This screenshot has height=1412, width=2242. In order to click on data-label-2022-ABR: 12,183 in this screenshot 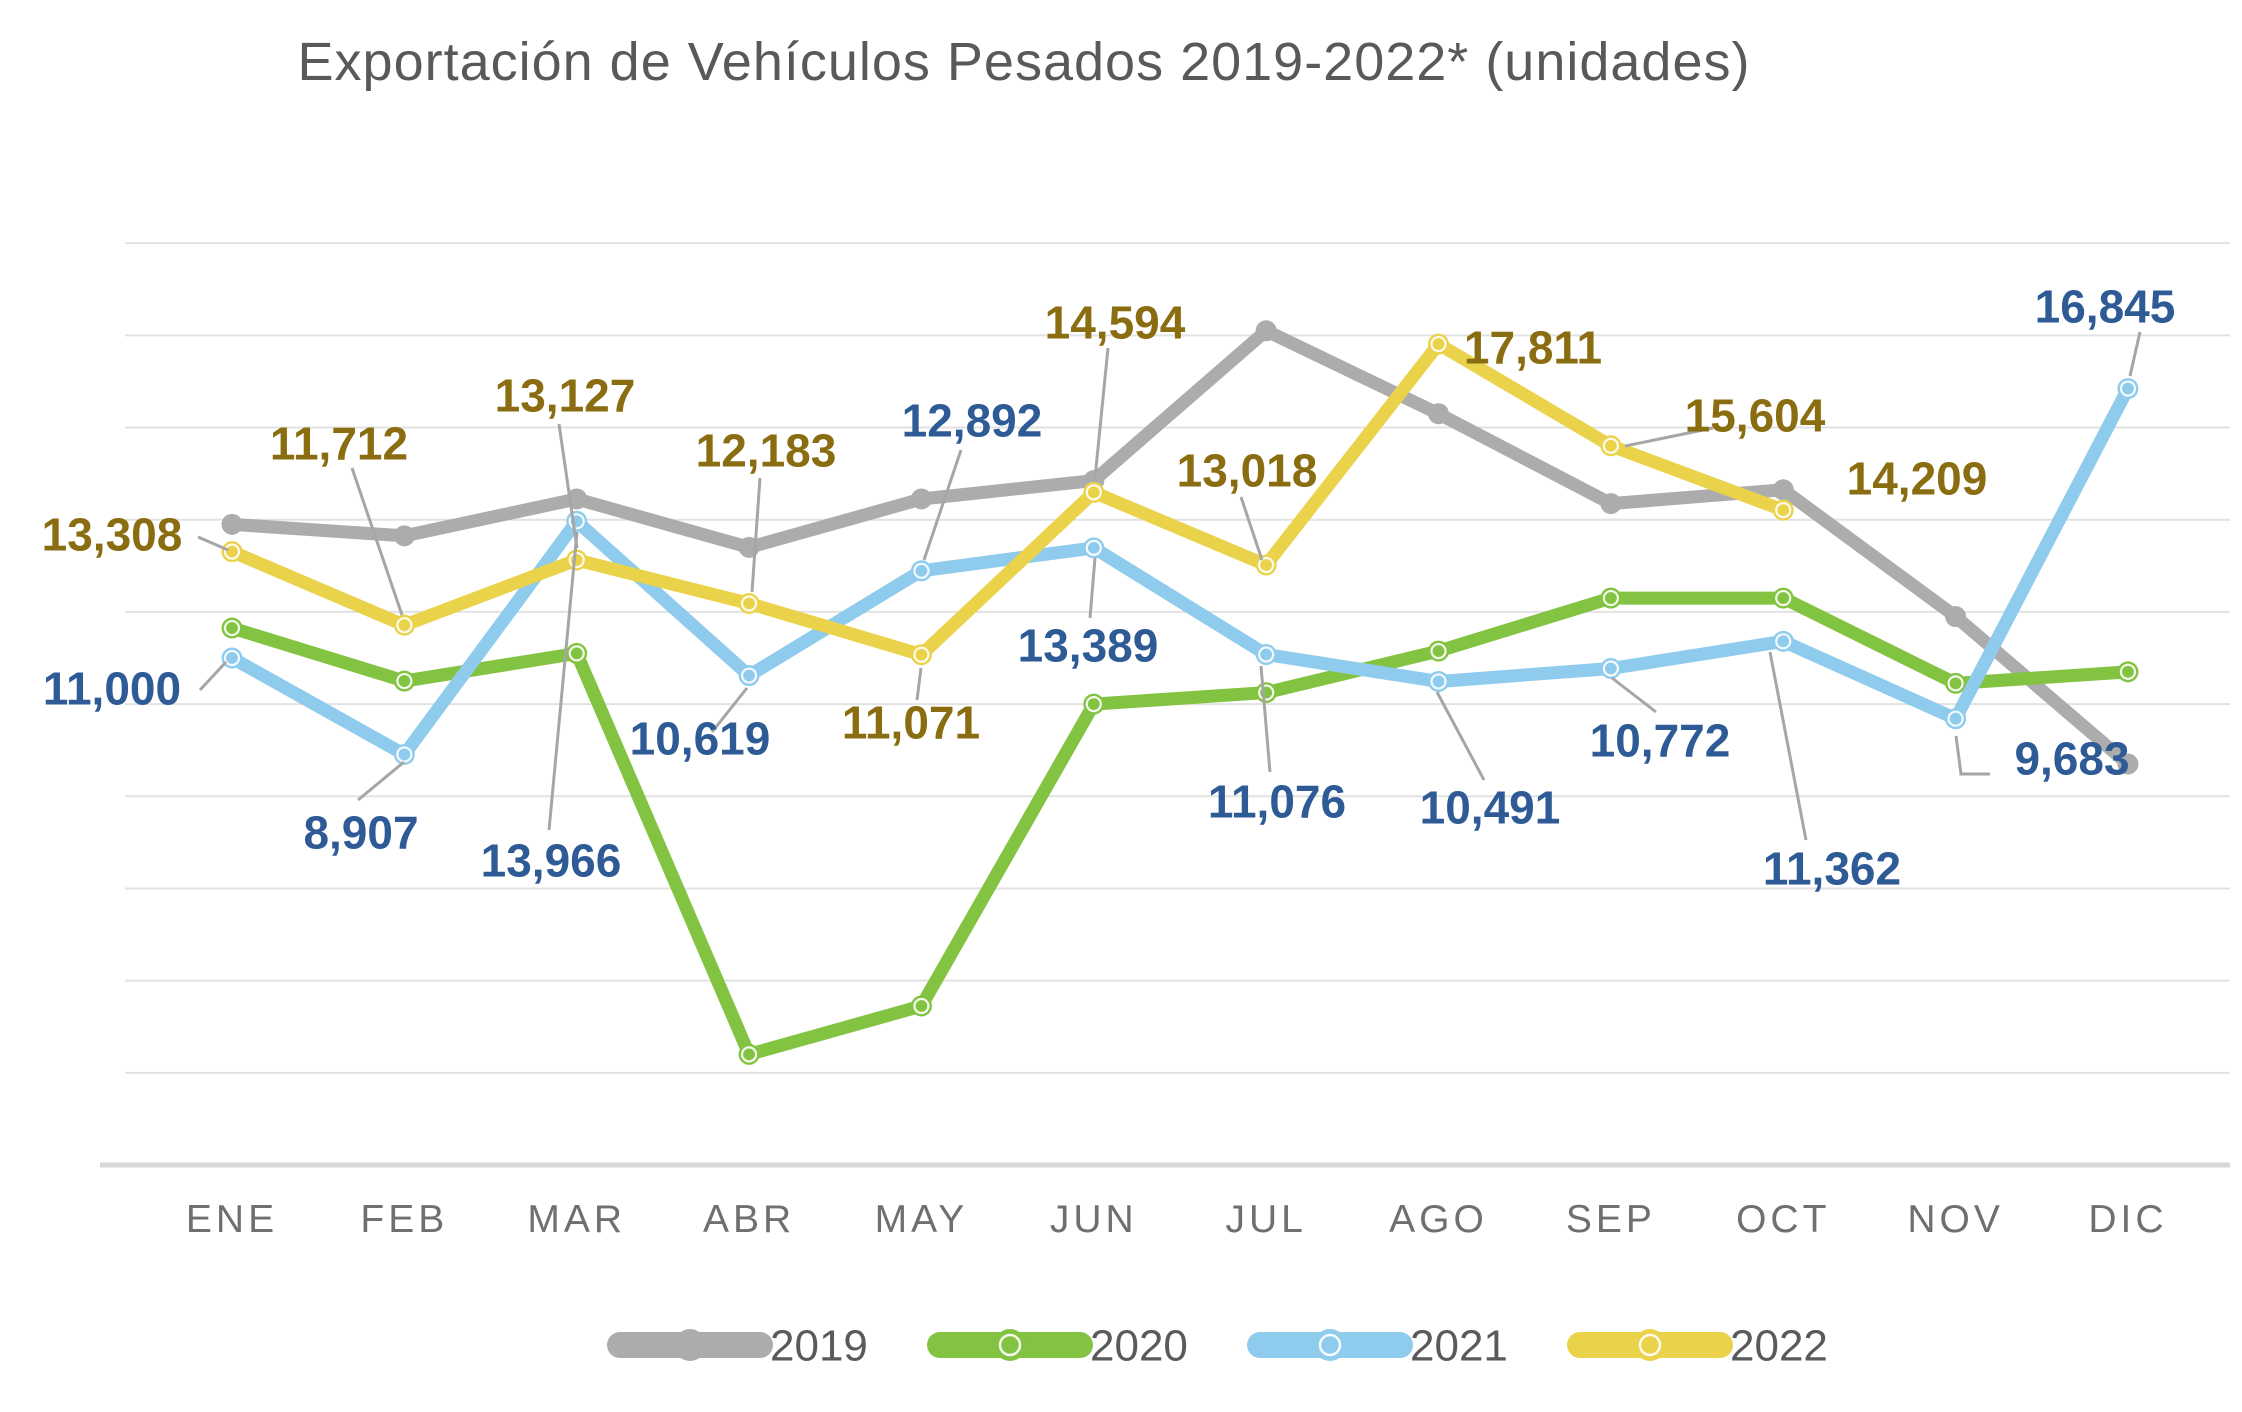, I will do `click(766, 451)`.